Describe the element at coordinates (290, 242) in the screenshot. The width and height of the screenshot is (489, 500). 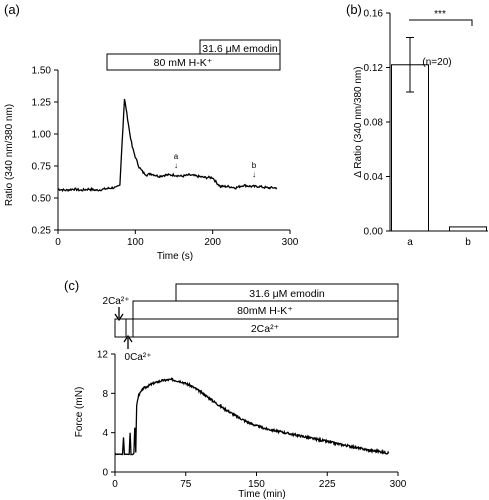
I see `panel-a-xtick-label: 300` at that location.